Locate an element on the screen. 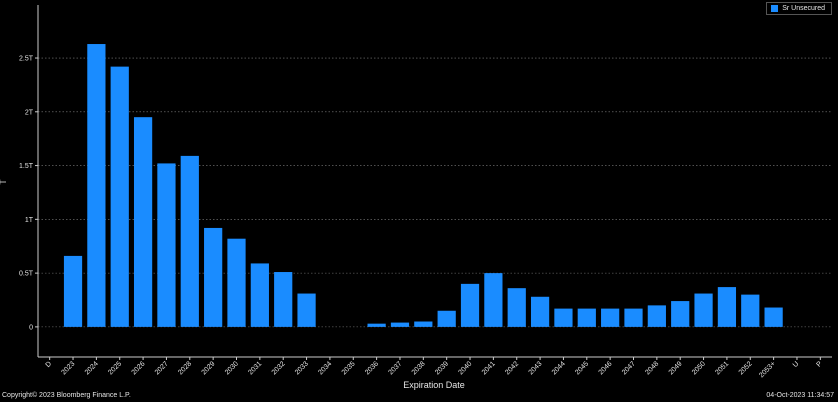 The height and width of the screenshot is (402, 838). y-tick-label: 1.5T is located at coordinates (26, 166).